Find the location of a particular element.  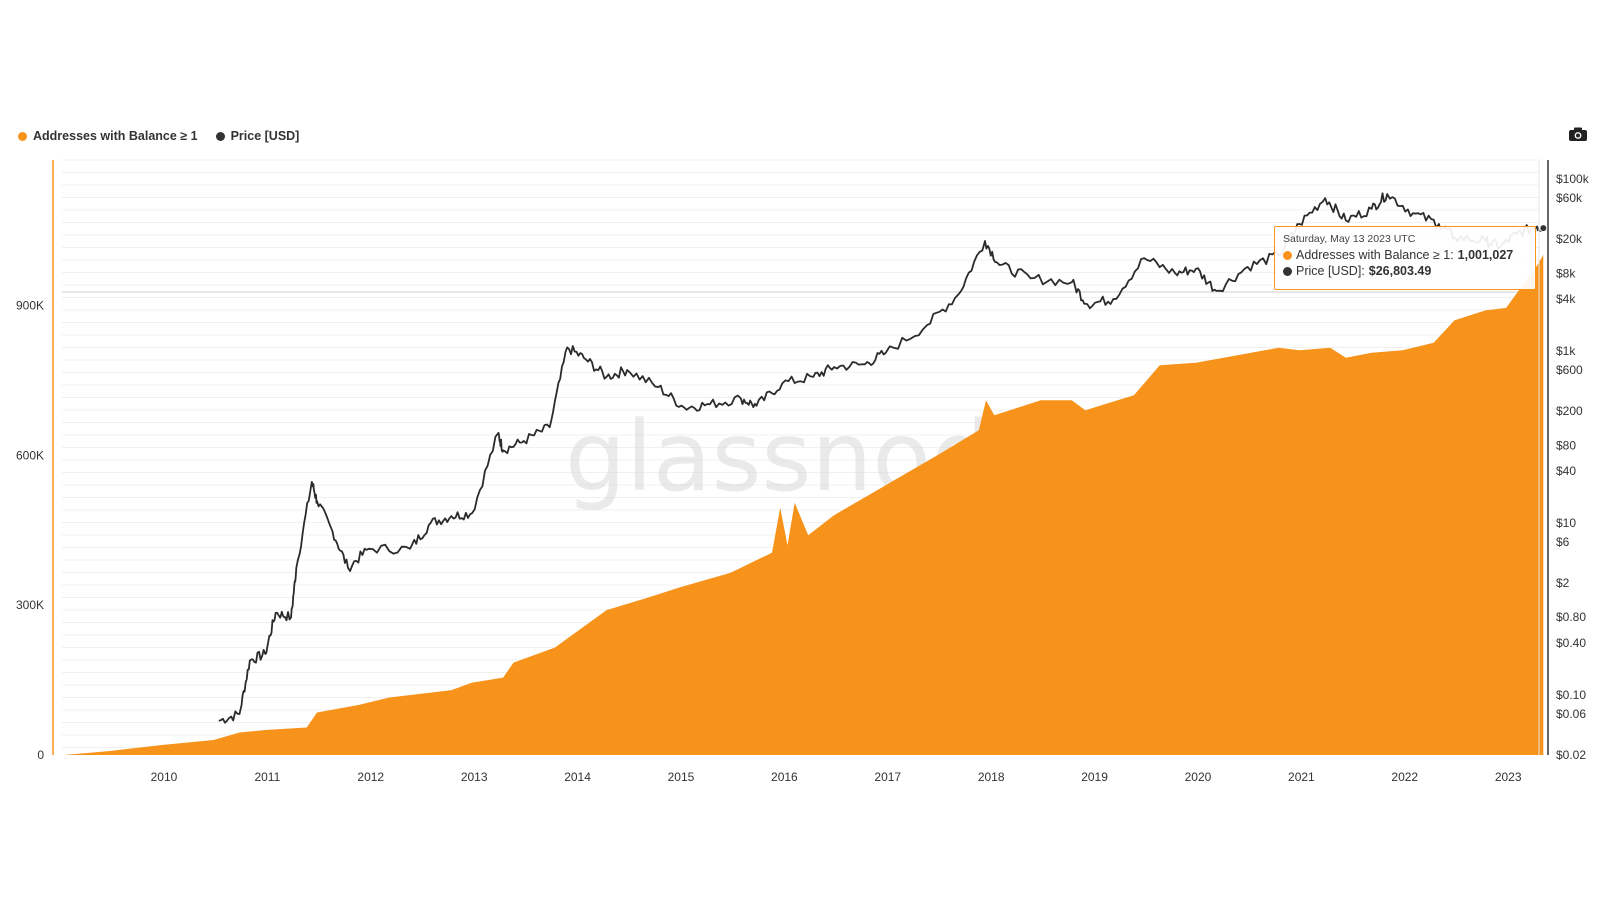

hover-marker is located at coordinates (1543, 228).